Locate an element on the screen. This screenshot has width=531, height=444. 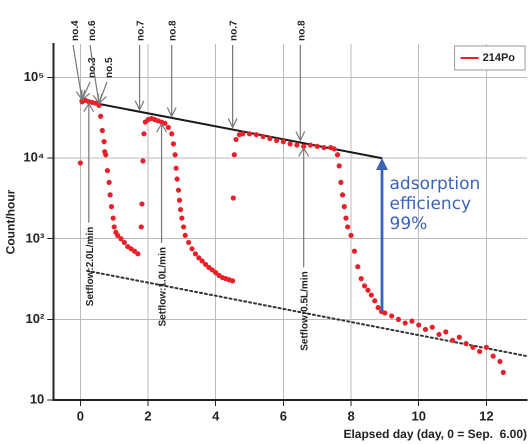
annotation: no.5 is located at coordinates (109, 67).